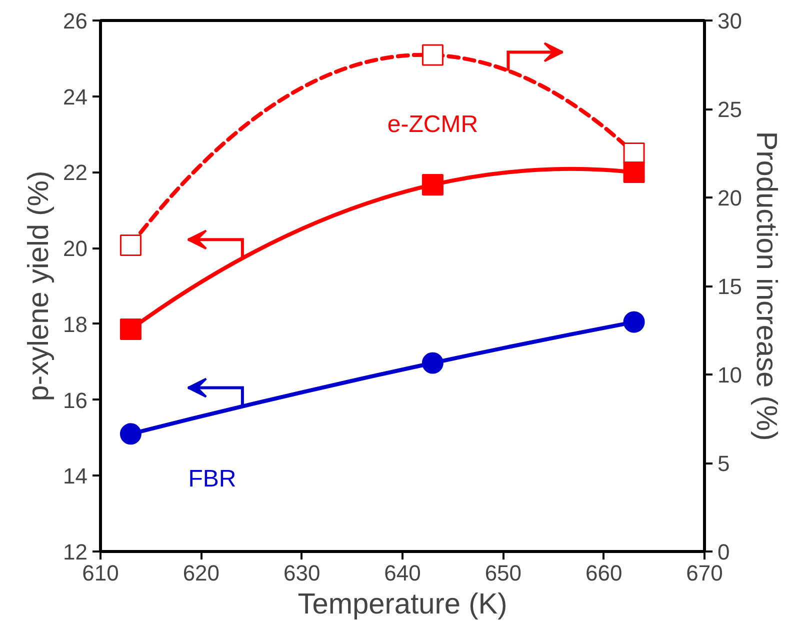  Describe the element at coordinates (730, 109) in the screenshot. I see `y2-tick-label: 25` at that location.